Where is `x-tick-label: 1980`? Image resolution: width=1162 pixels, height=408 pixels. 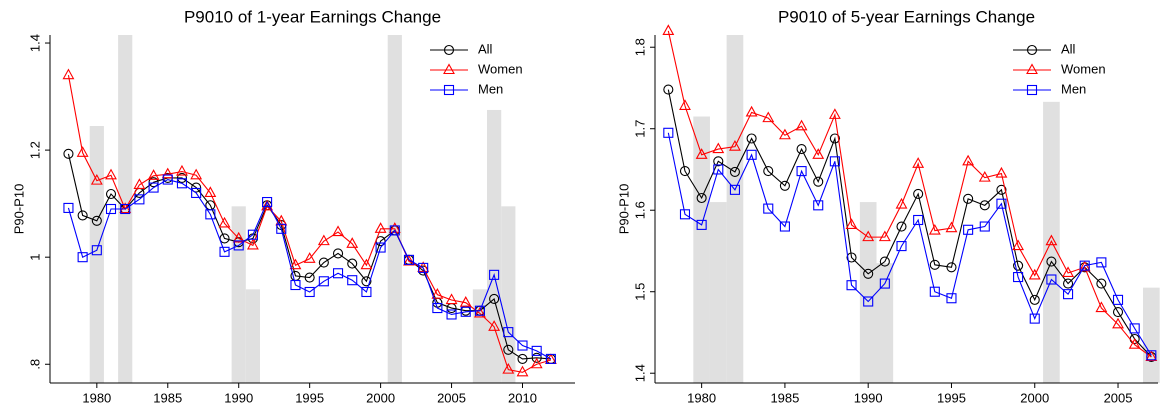 x-tick-label: 1980 is located at coordinates (701, 397).